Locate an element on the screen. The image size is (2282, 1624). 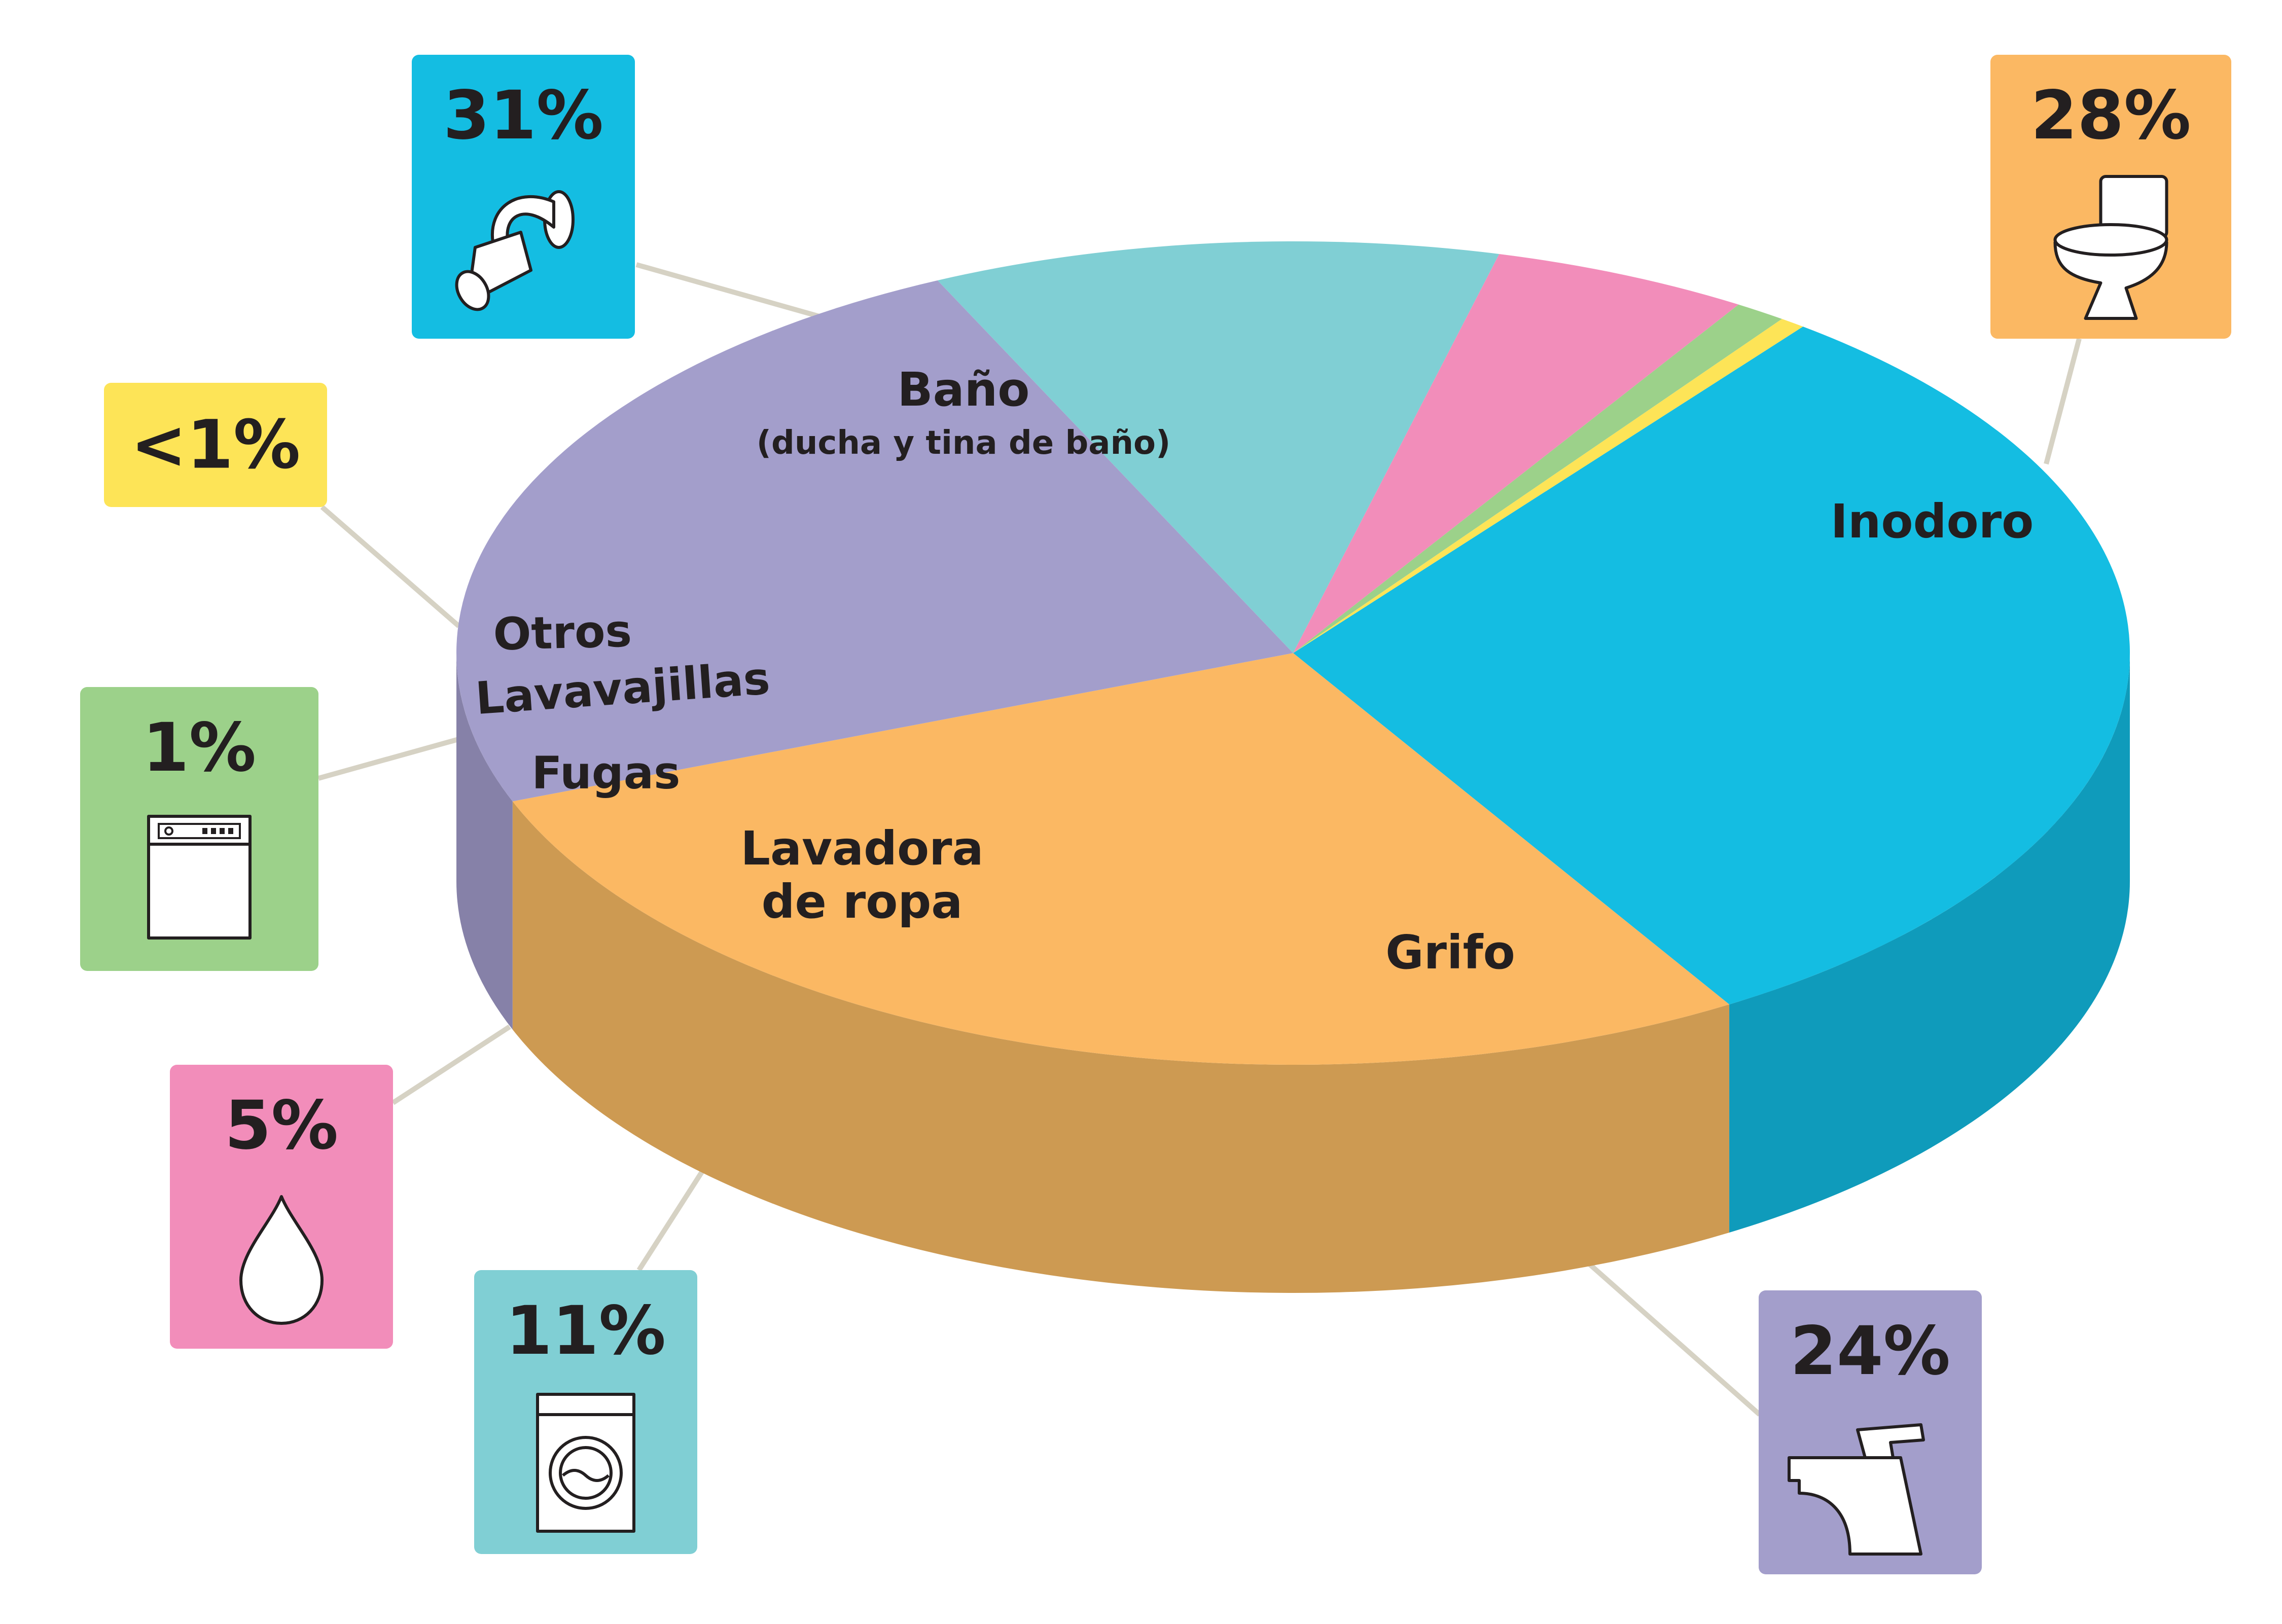
water-drop-icon is located at coordinates (281, 1260).